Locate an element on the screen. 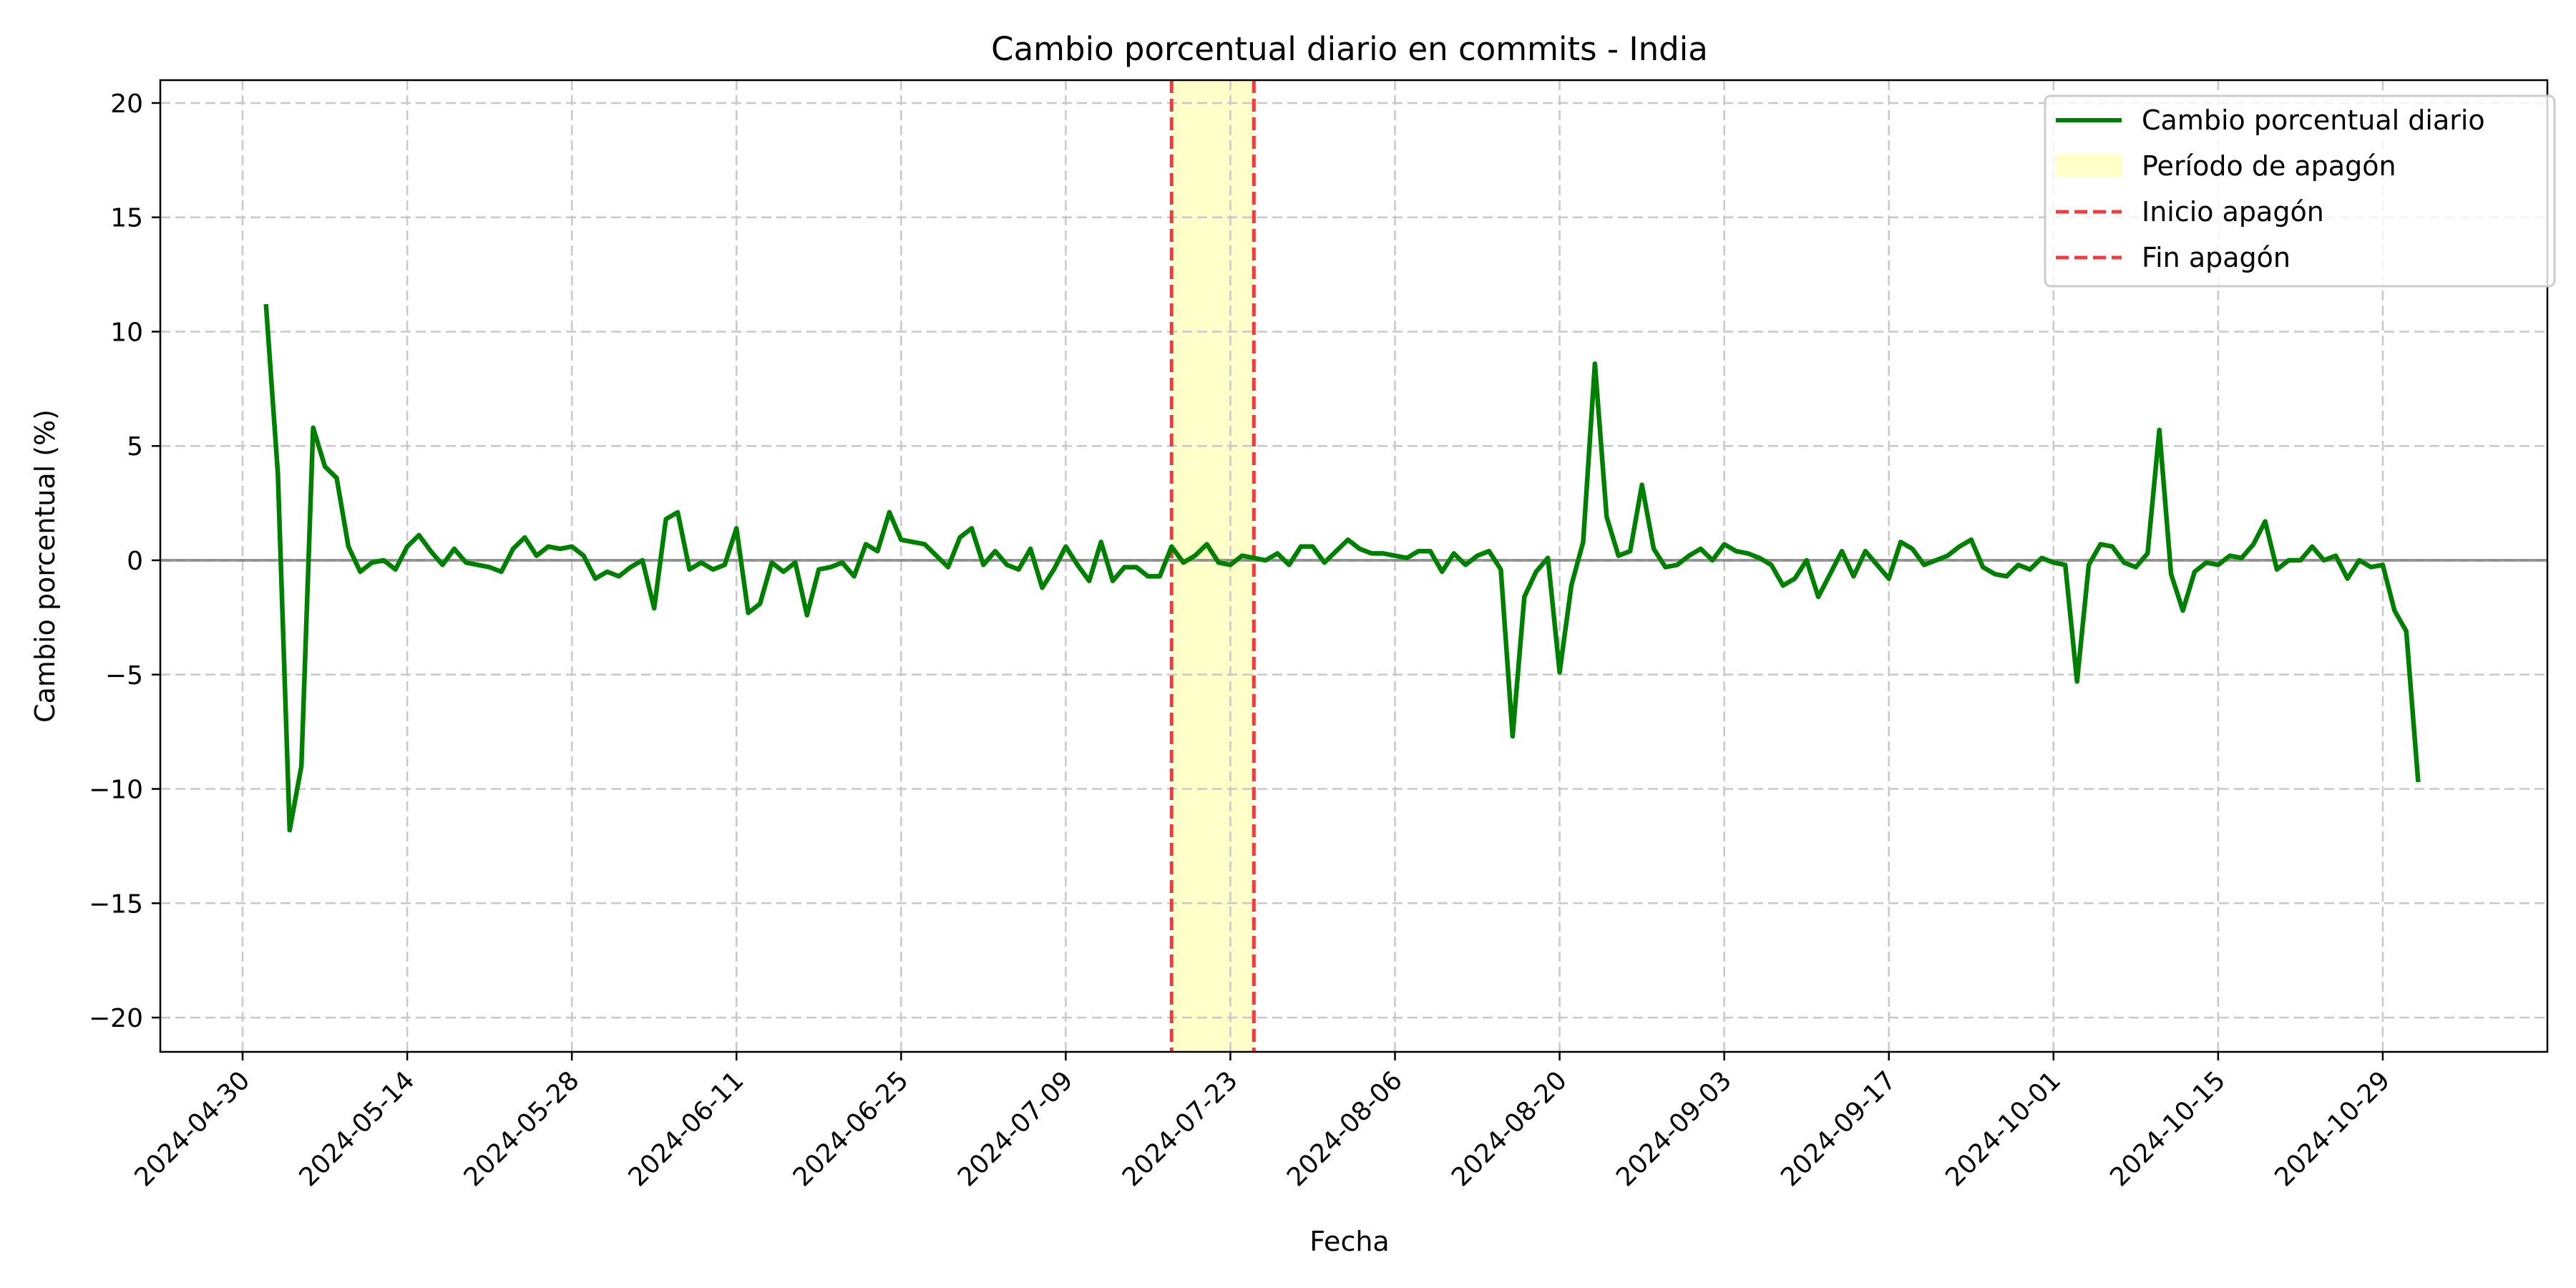  x-tick-label: 2024-10-15 is located at coordinates (2167, 1128).